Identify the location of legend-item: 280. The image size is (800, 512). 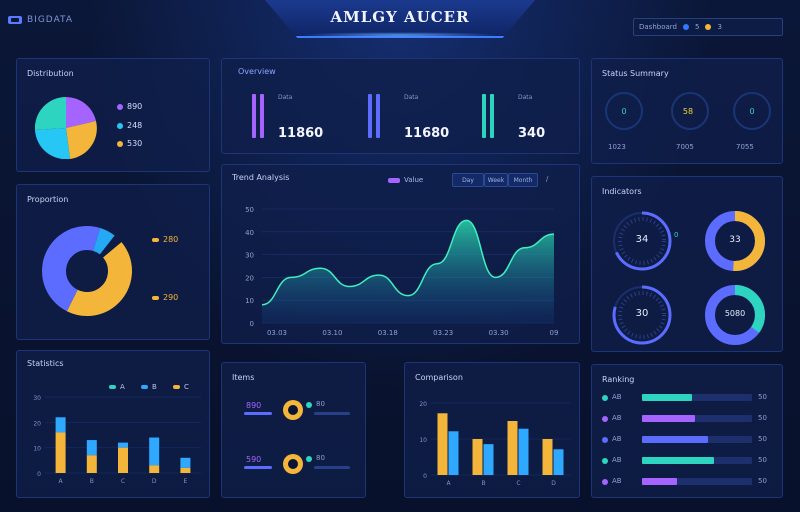
(165, 239).